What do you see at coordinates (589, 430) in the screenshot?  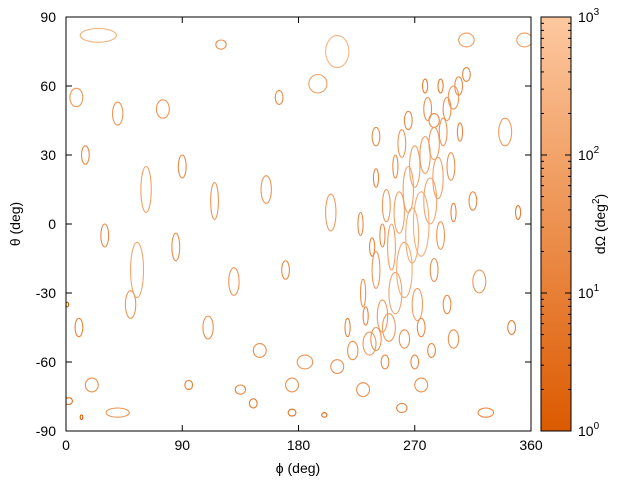 I see `colorbar-tick-label-0: 10⁰` at bounding box center [589, 430].